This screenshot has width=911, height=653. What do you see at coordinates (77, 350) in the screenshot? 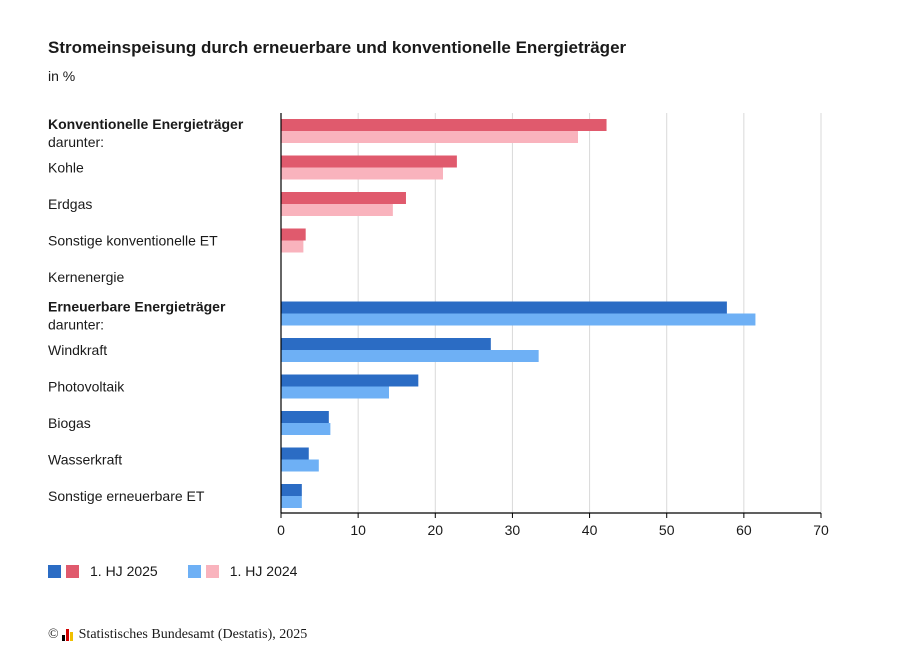
I see `category-label-6: Windkraft` at bounding box center [77, 350].